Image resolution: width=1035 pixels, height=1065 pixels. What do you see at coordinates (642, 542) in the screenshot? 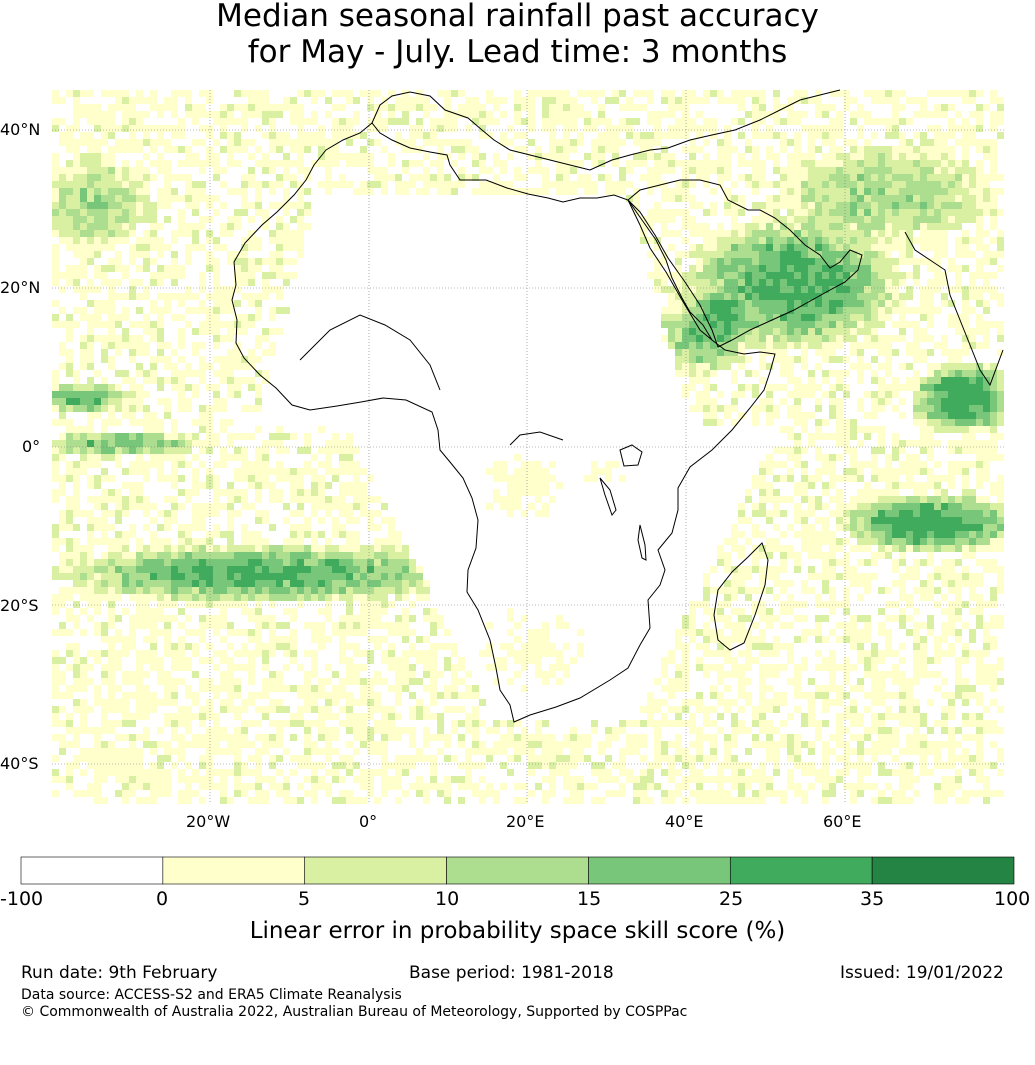
I see `lake-malawi` at bounding box center [642, 542].